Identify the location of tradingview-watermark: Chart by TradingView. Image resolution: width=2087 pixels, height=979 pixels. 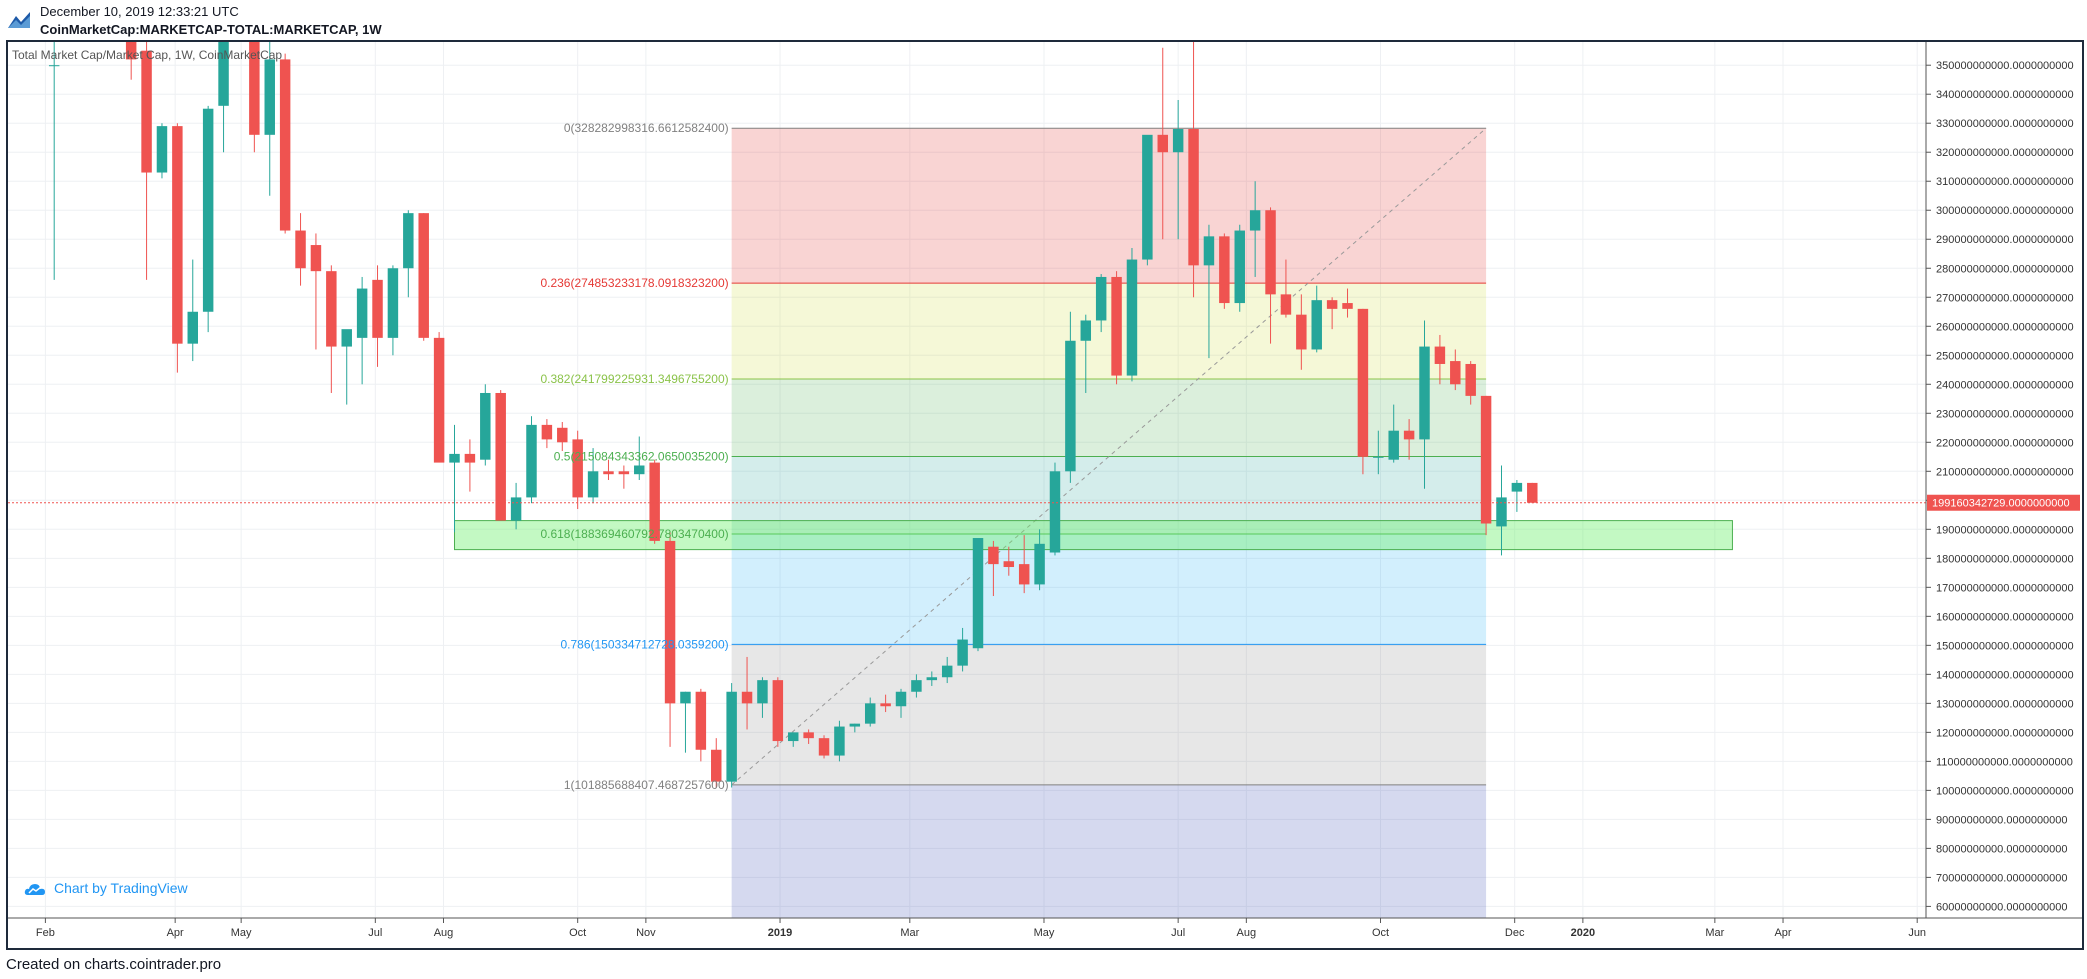
(106, 888).